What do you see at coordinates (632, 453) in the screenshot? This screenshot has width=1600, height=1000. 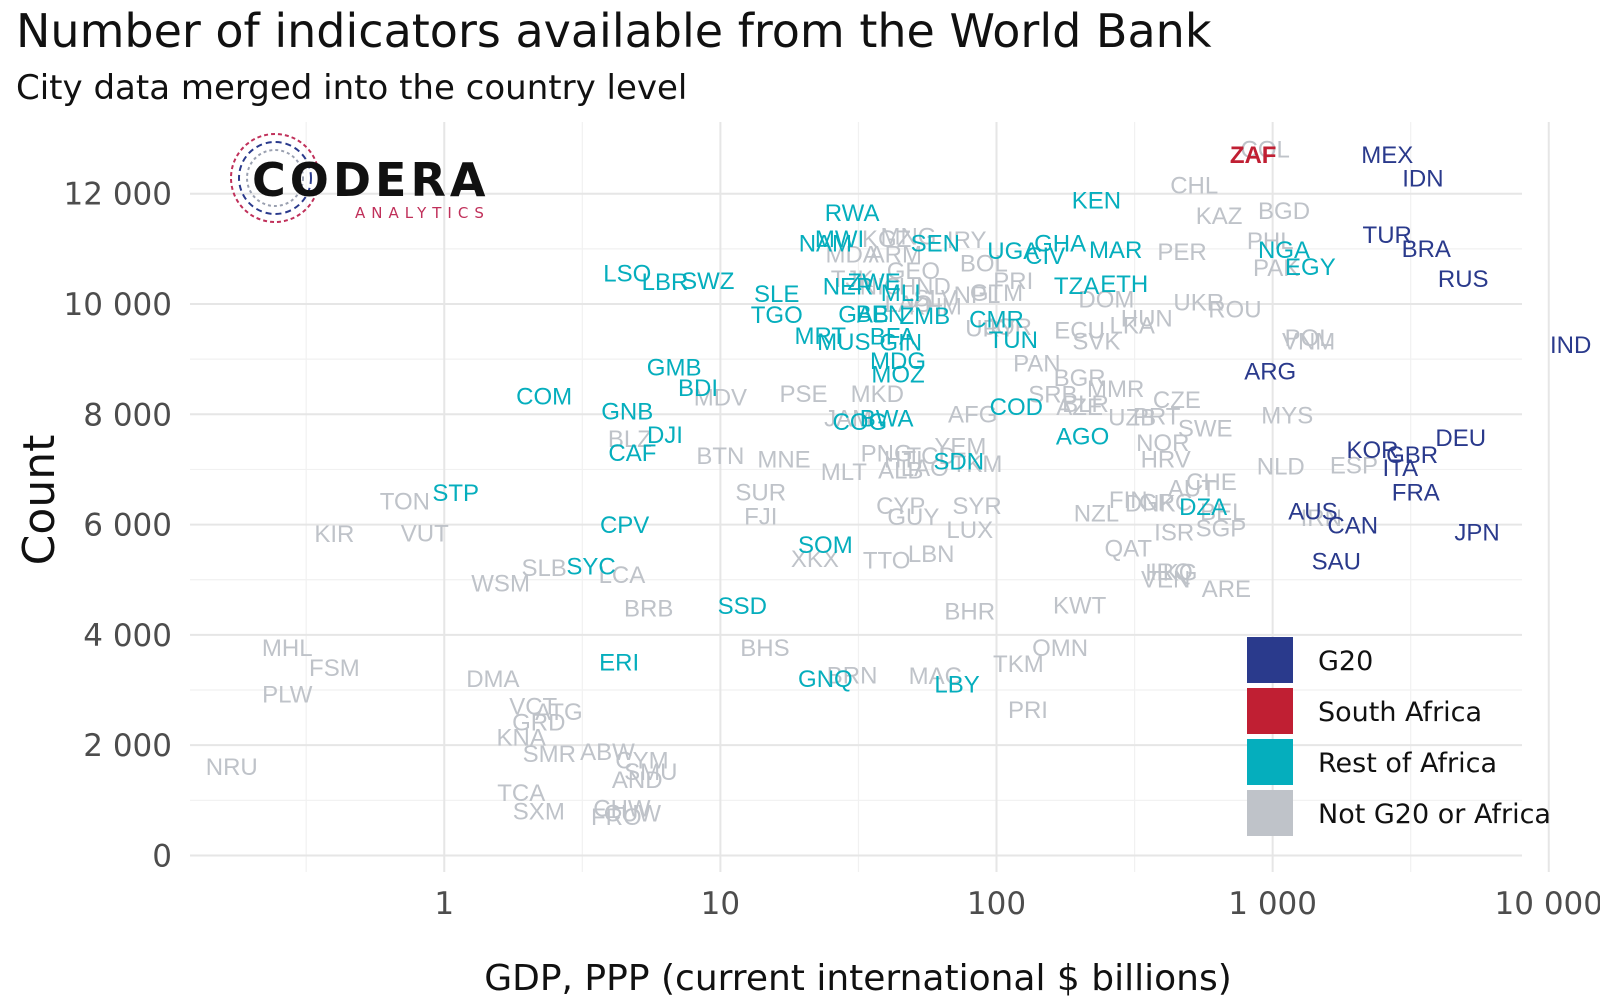 I see `point-label-caf: CAF` at bounding box center [632, 453].